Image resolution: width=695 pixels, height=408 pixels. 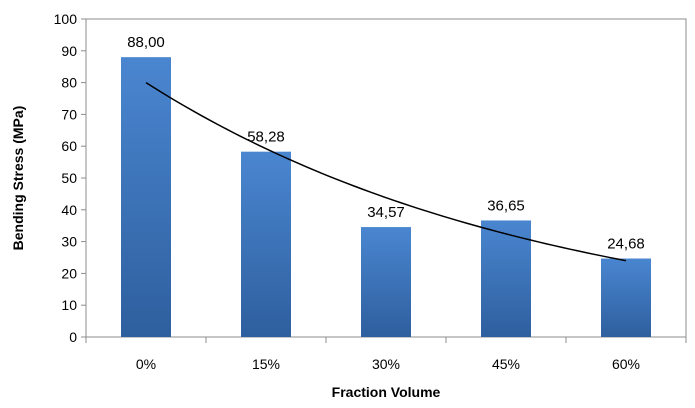 I want to click on y-axis: 0 10 20 30 40 50 60 70 80 90 100, so click(x=70, y=178).